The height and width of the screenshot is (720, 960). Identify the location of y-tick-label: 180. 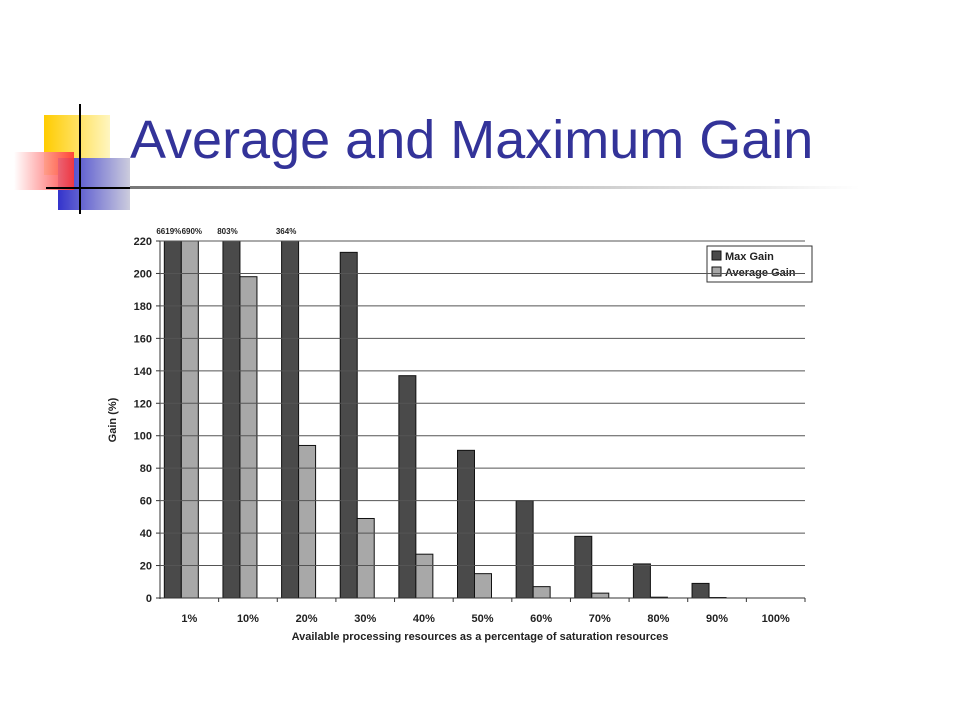
(143, 307).